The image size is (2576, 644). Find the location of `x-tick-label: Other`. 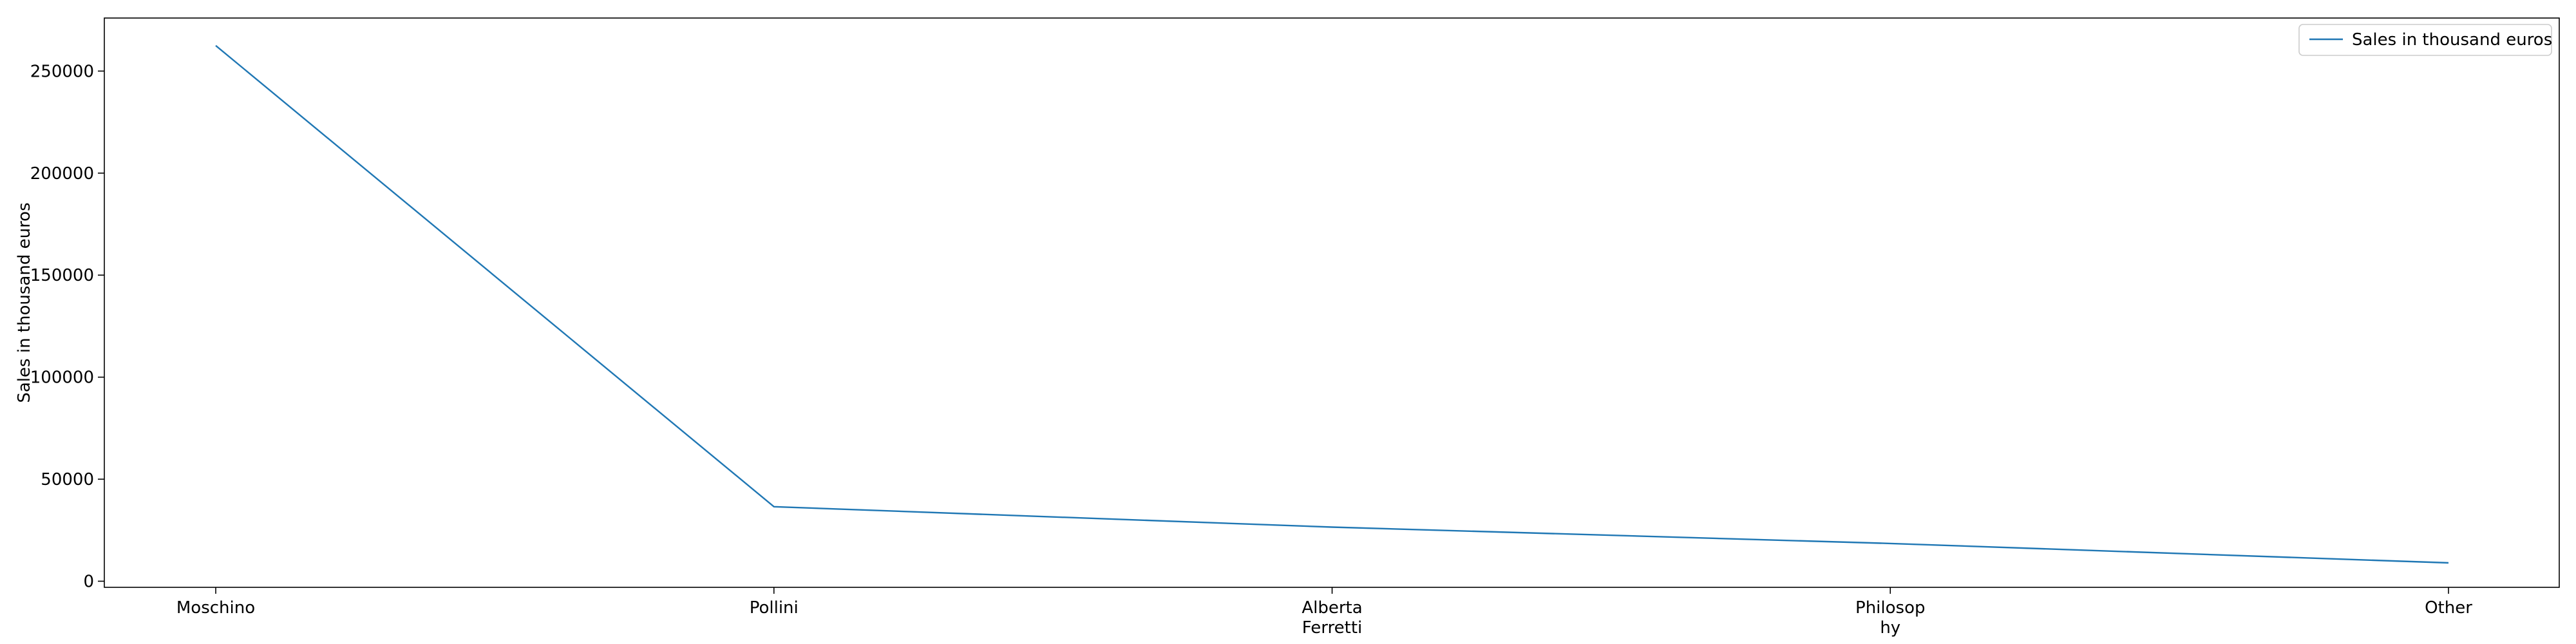

x-tick-label: Other is located at coordinates (2448, 608).